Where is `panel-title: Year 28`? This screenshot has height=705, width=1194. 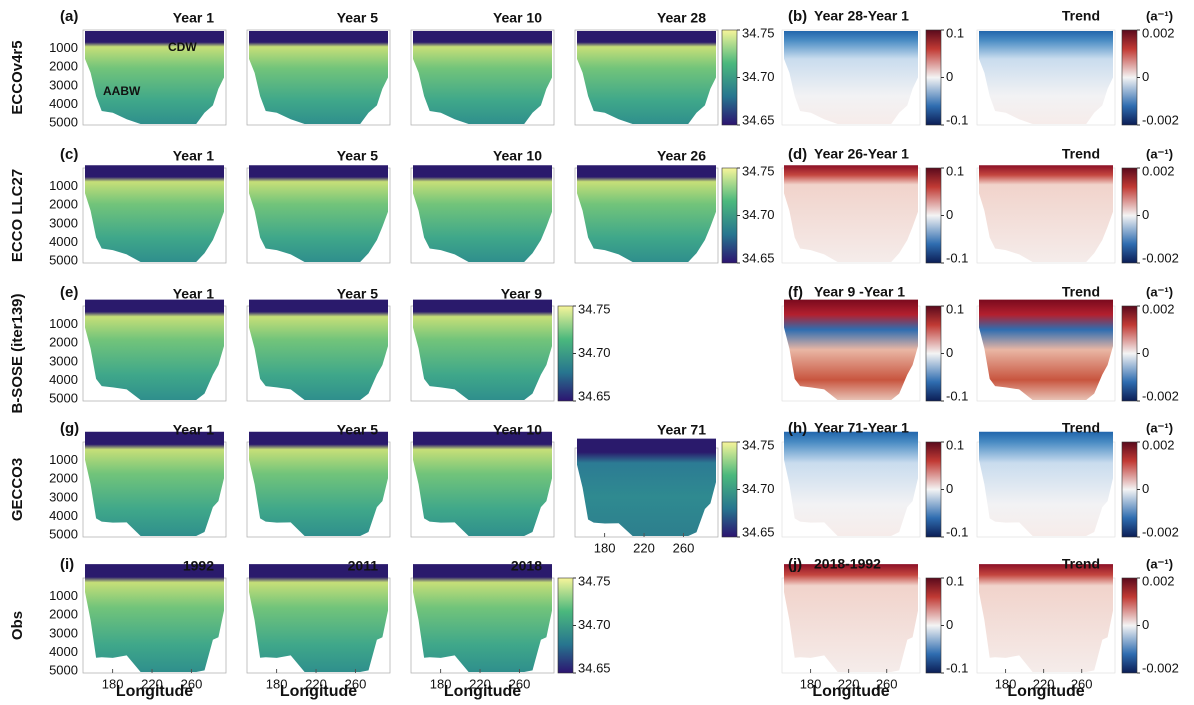
panel-title: Year 28 is located at coordinates (681, 18).